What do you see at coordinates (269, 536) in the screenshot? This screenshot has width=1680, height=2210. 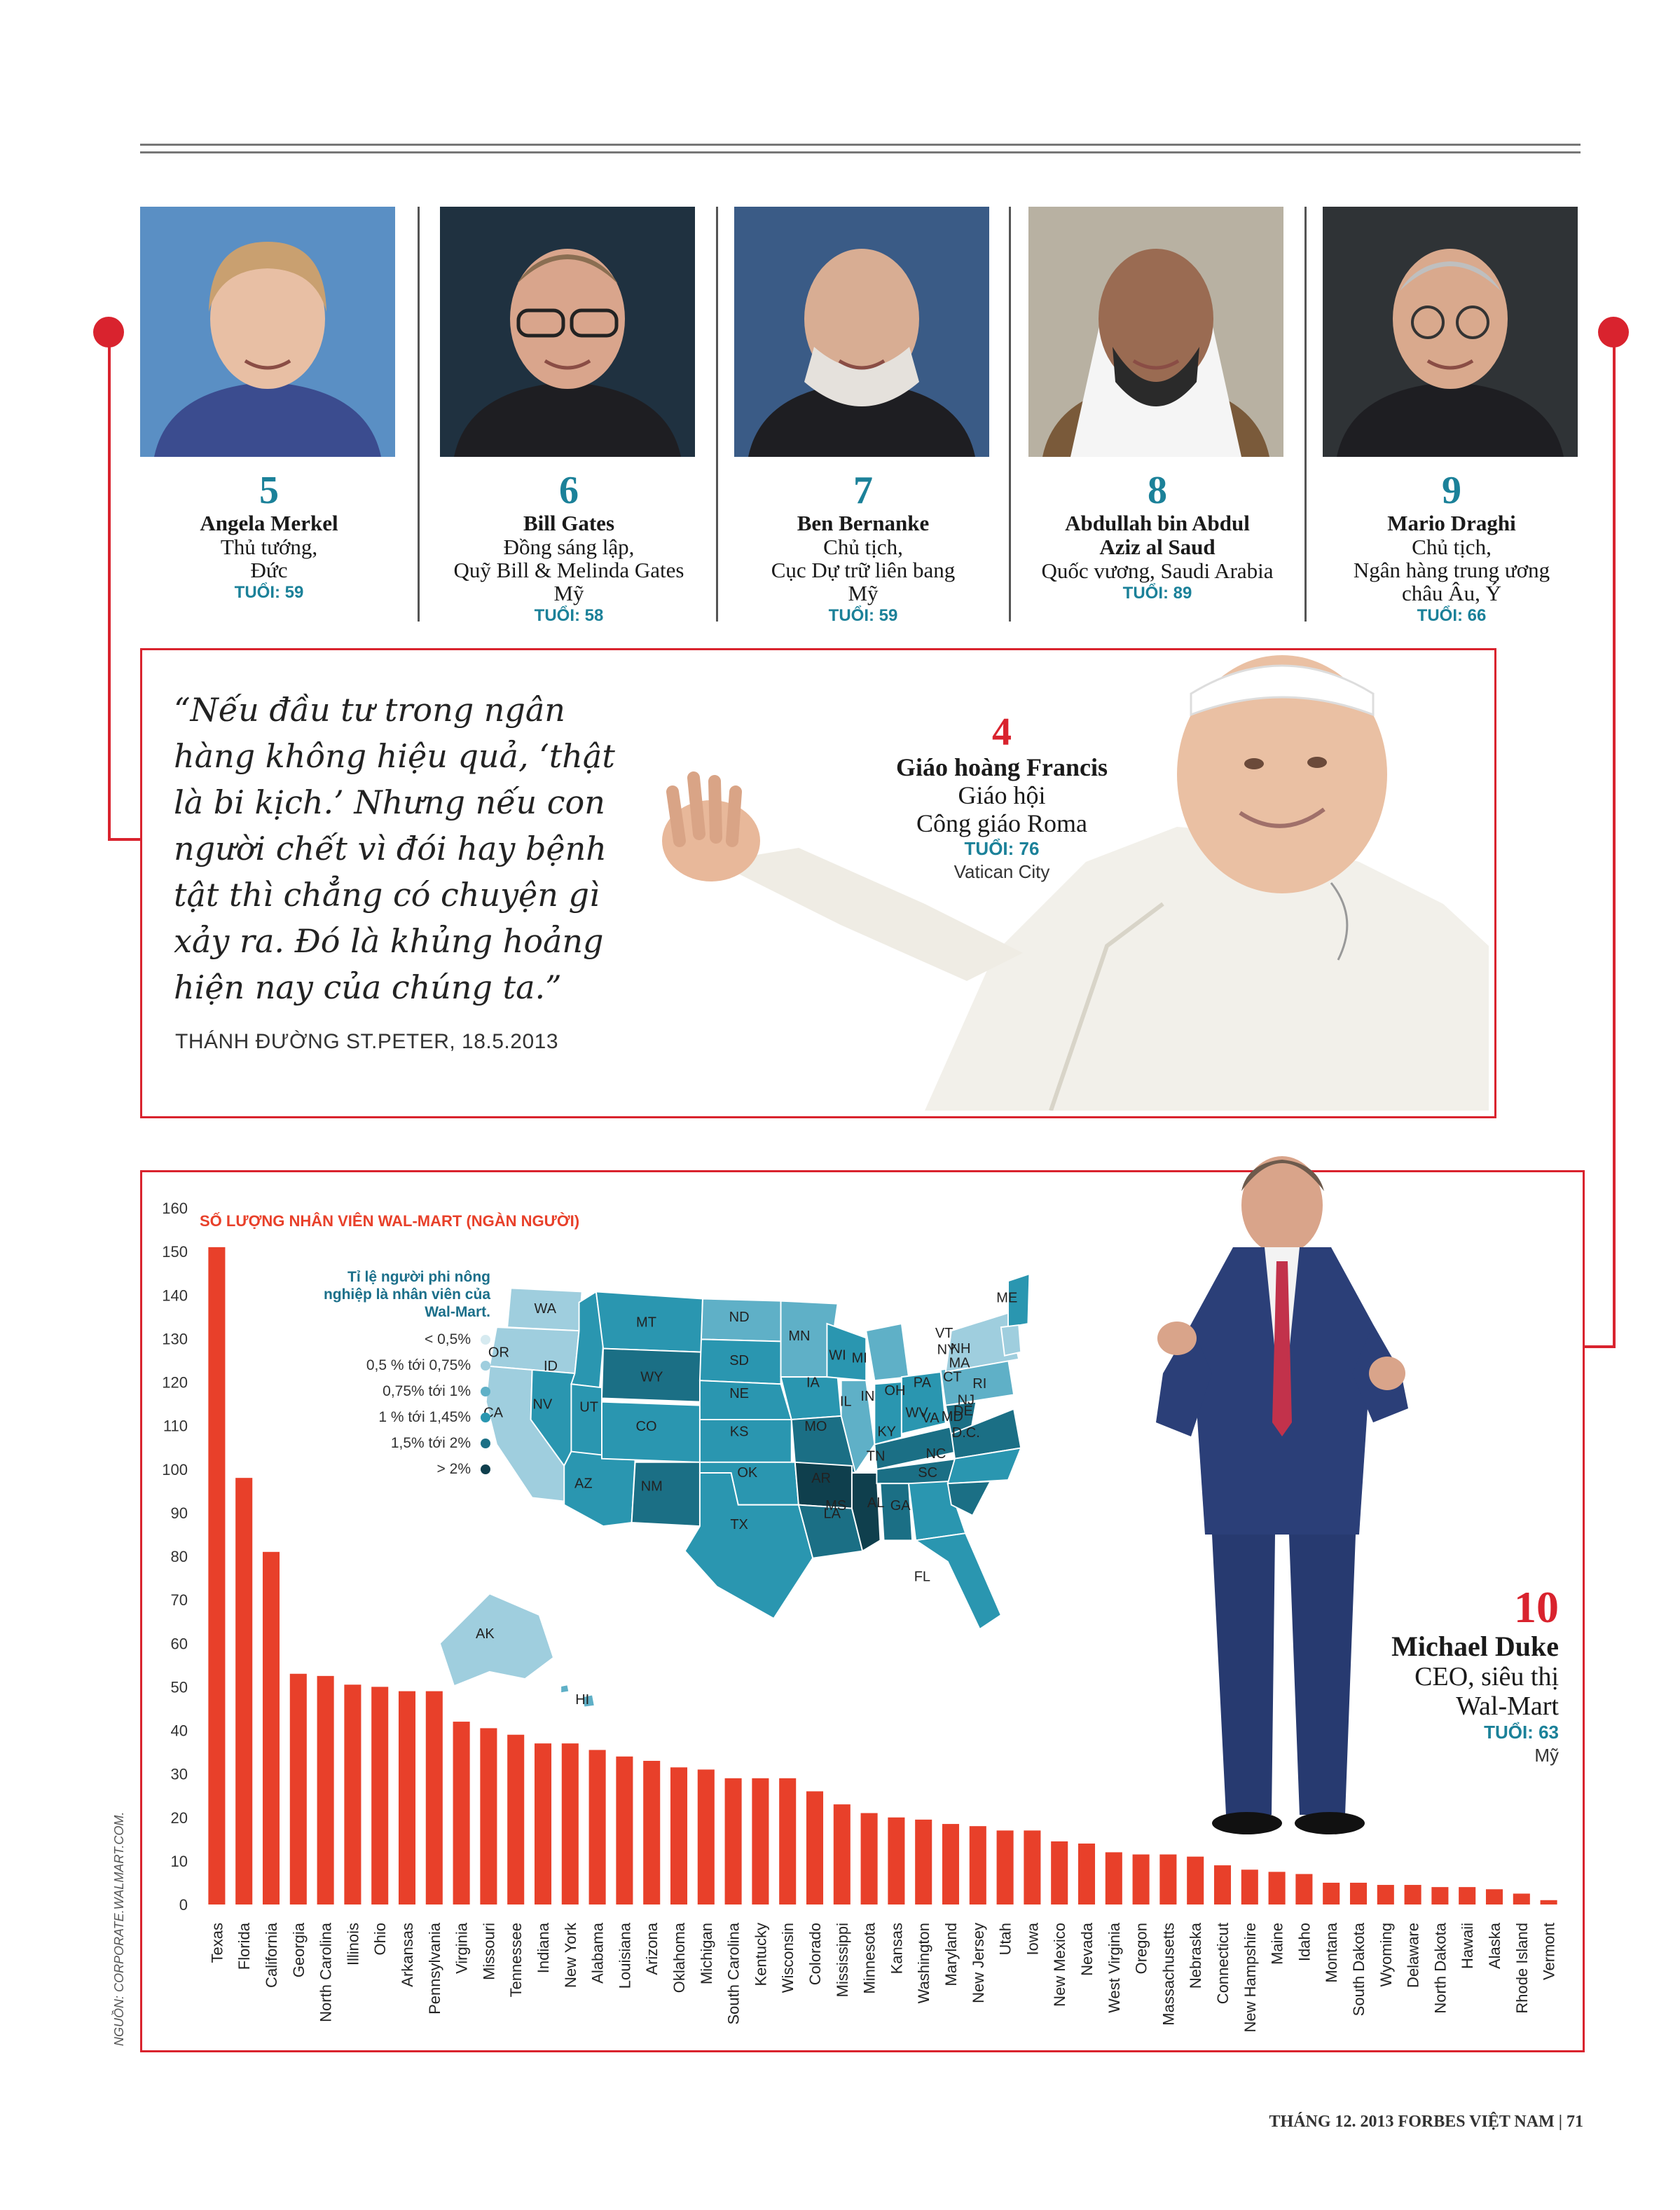 I see `person-info: 5 Angela Merkel Thủ tướng, Đức TUỔI: 59` at bounding box center [269, 536].